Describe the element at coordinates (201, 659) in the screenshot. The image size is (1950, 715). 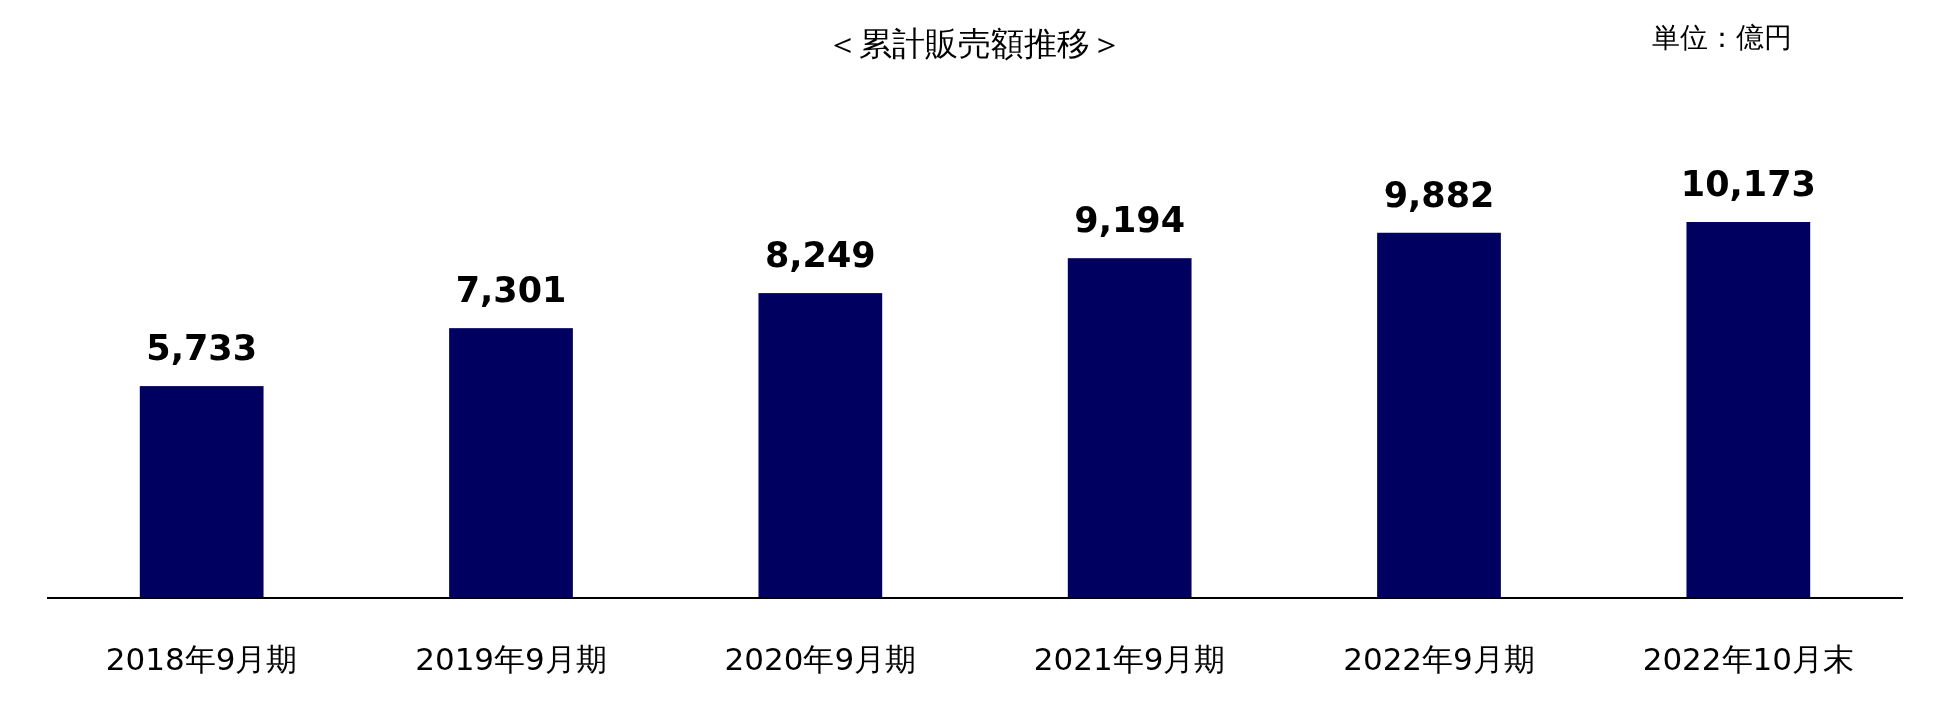
I see `x-tick-label: 2018年9月期` at that location.